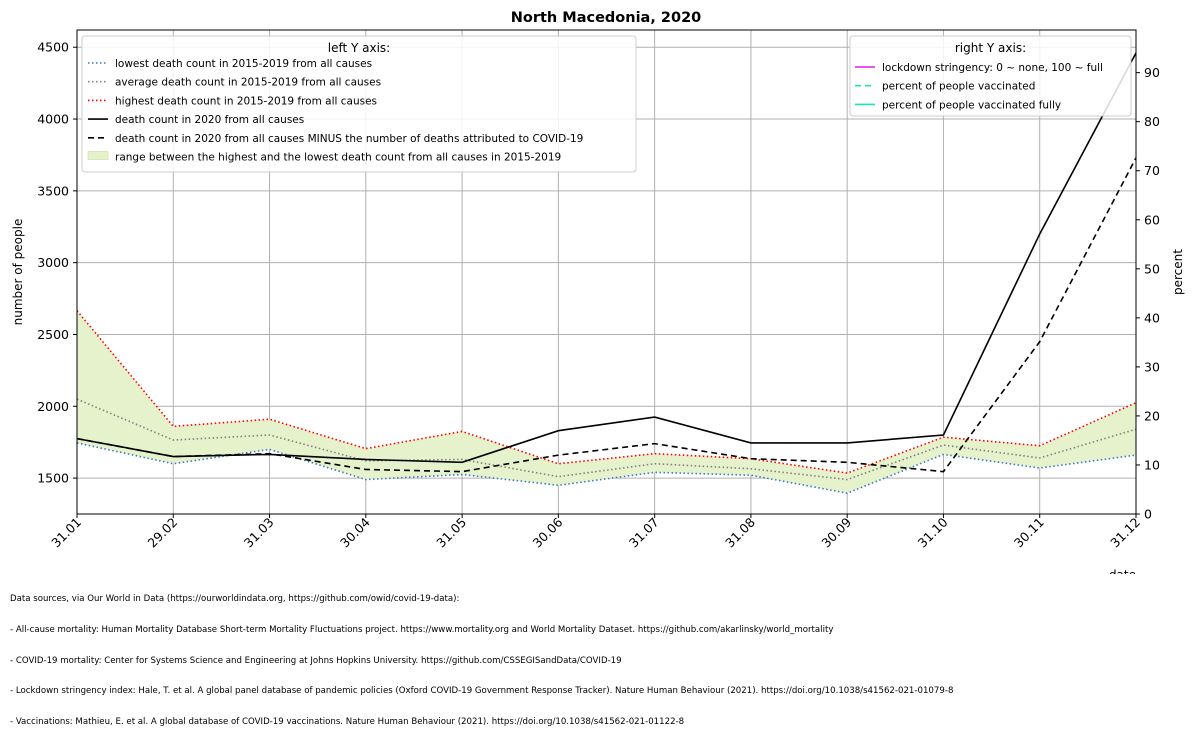  I want to click on legend-right-title: right Y axis:, so click(990, 48).